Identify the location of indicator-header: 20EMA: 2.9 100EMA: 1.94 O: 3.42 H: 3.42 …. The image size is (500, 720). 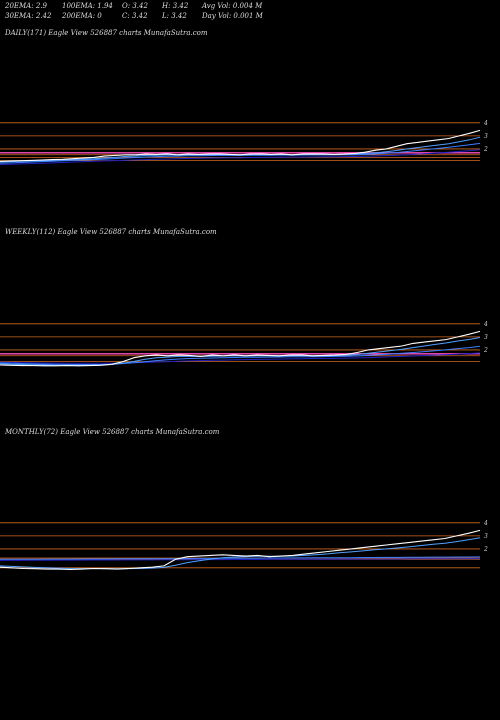
(250, 12).